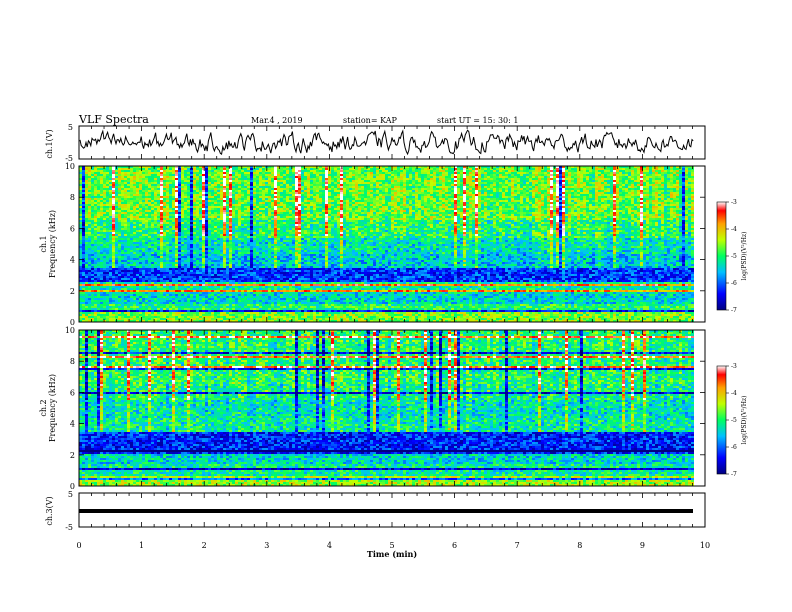 The width and height of the screenshot is (792, 612). I want to click on ch3-waveform-line, so click(386, 511).